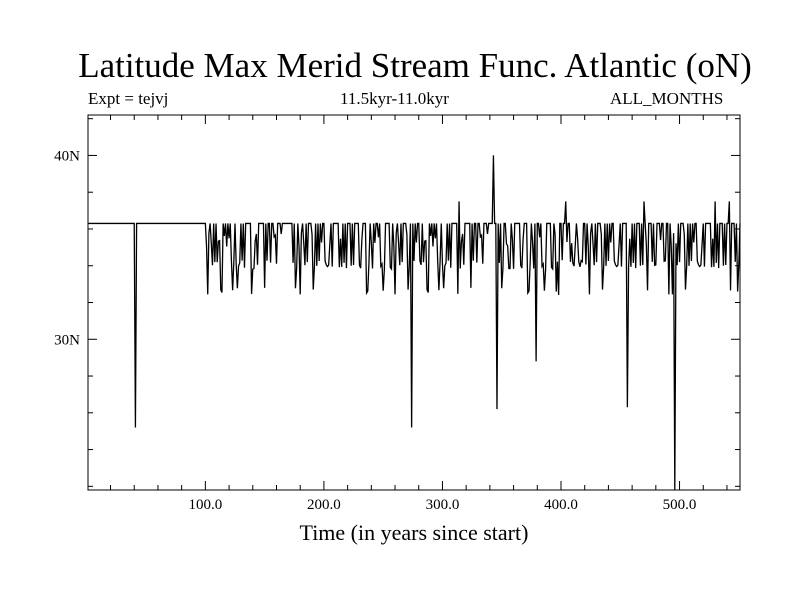 Image resolution: width=800 pixels, height=600 pixels. I want to click on x-axis-title: Time (in years since start), so click(414, 532).